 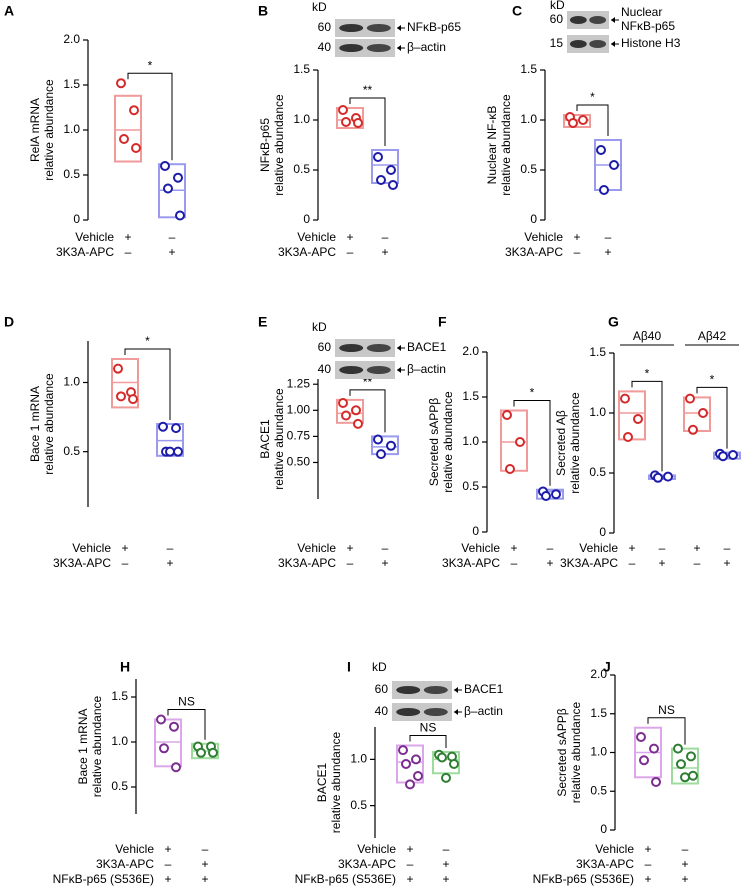 I want to click on y-axis-label: relative abundance, so click(x=97, y=746).